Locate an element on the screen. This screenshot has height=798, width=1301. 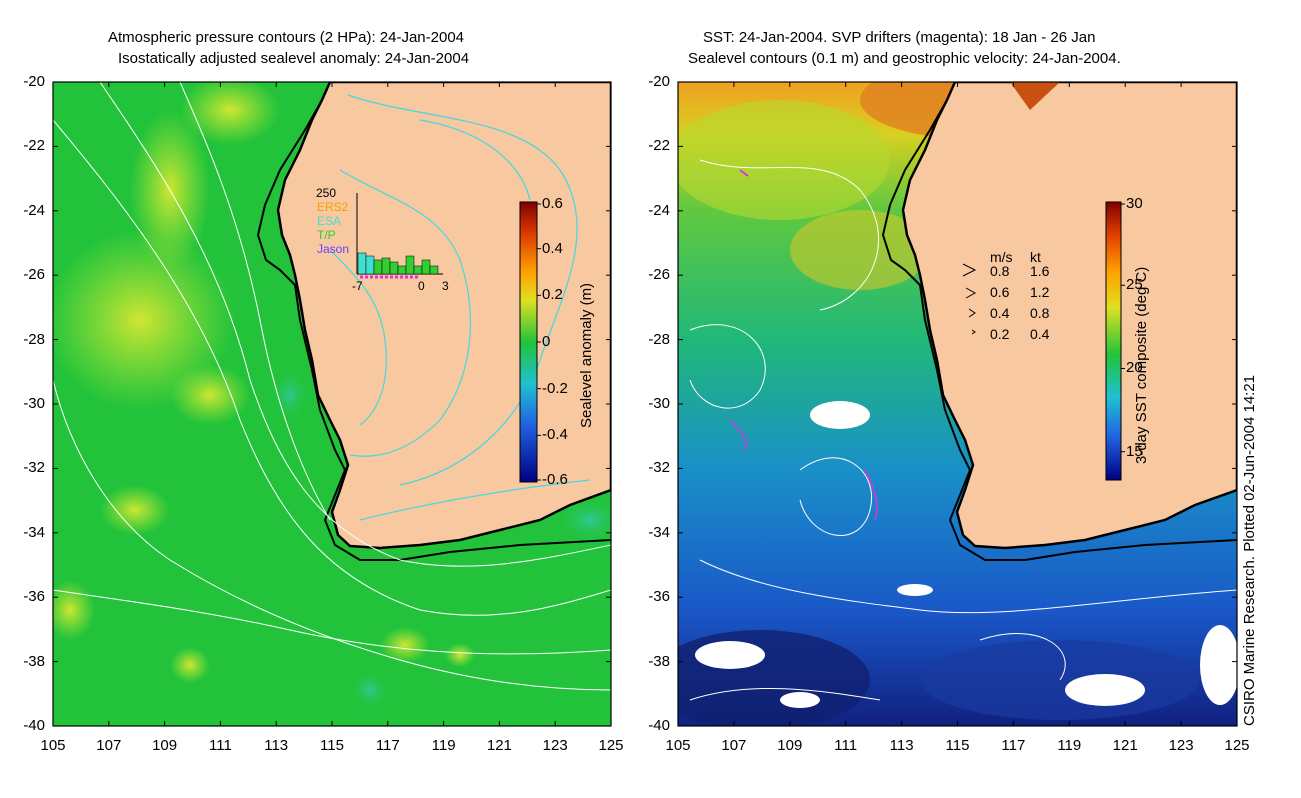
right-colorbar is located at coordinates (1113, 341).